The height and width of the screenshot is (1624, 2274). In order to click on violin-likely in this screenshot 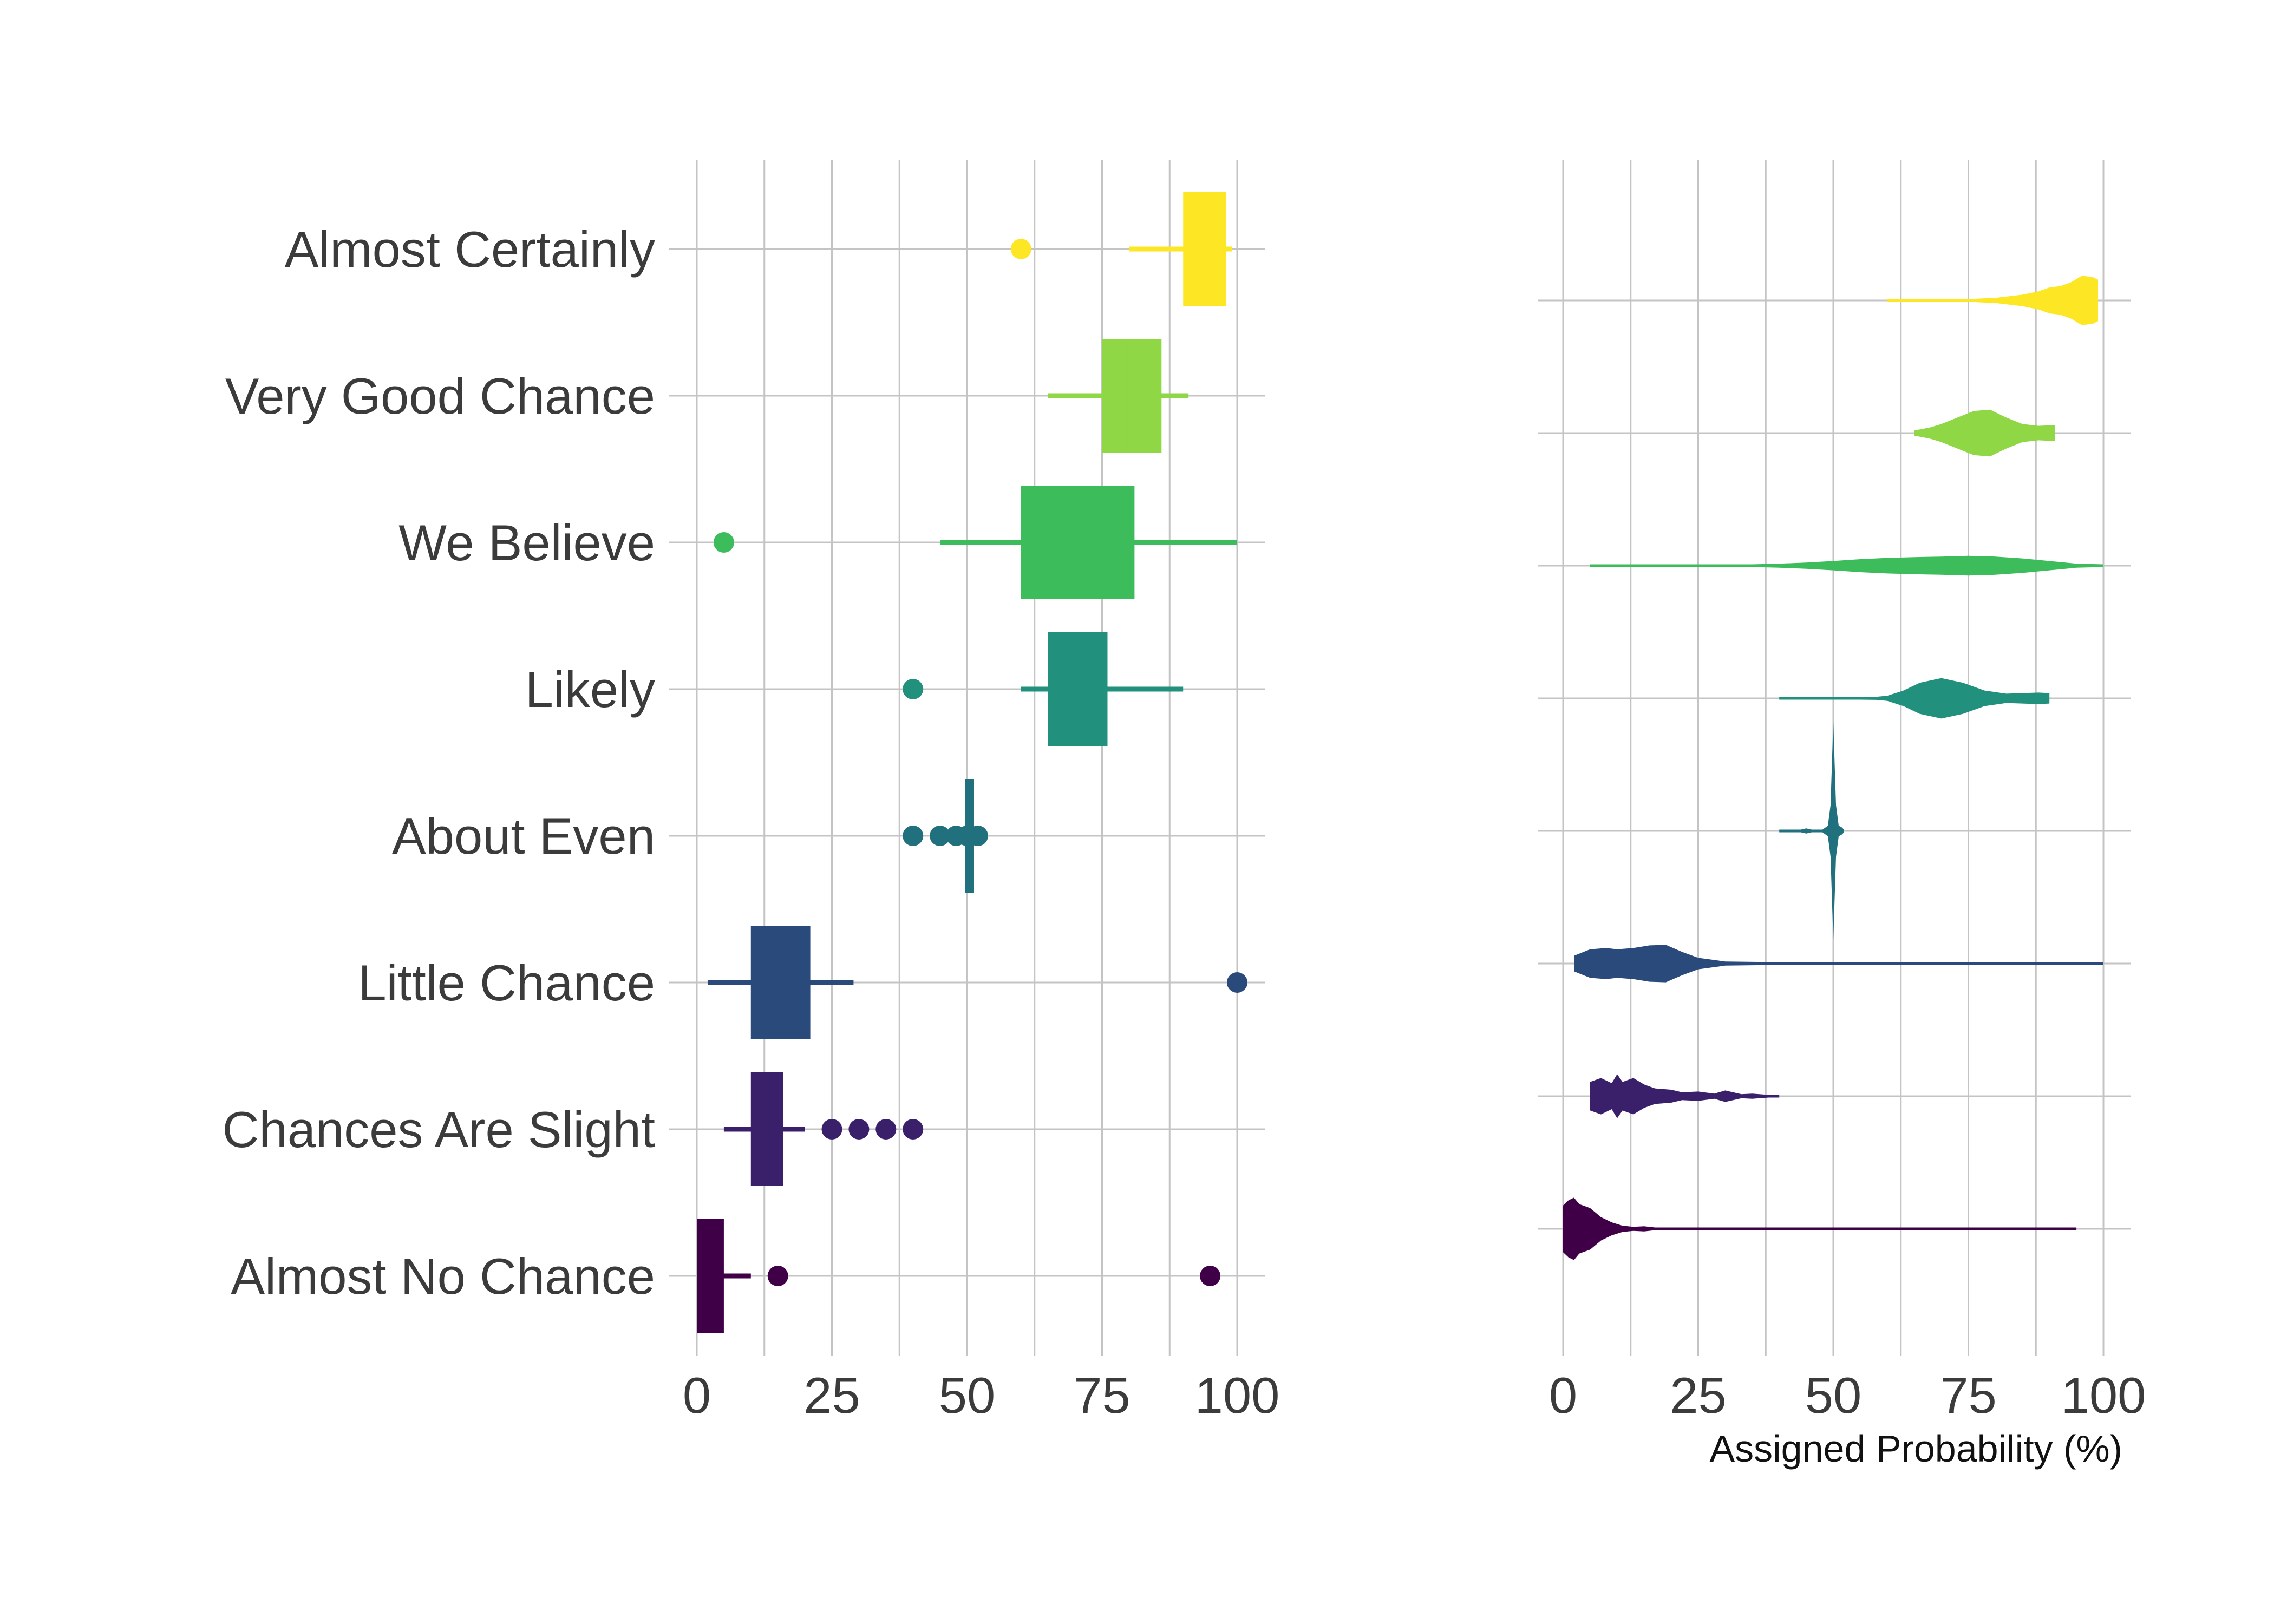, I will do `click(1915, 699)`.